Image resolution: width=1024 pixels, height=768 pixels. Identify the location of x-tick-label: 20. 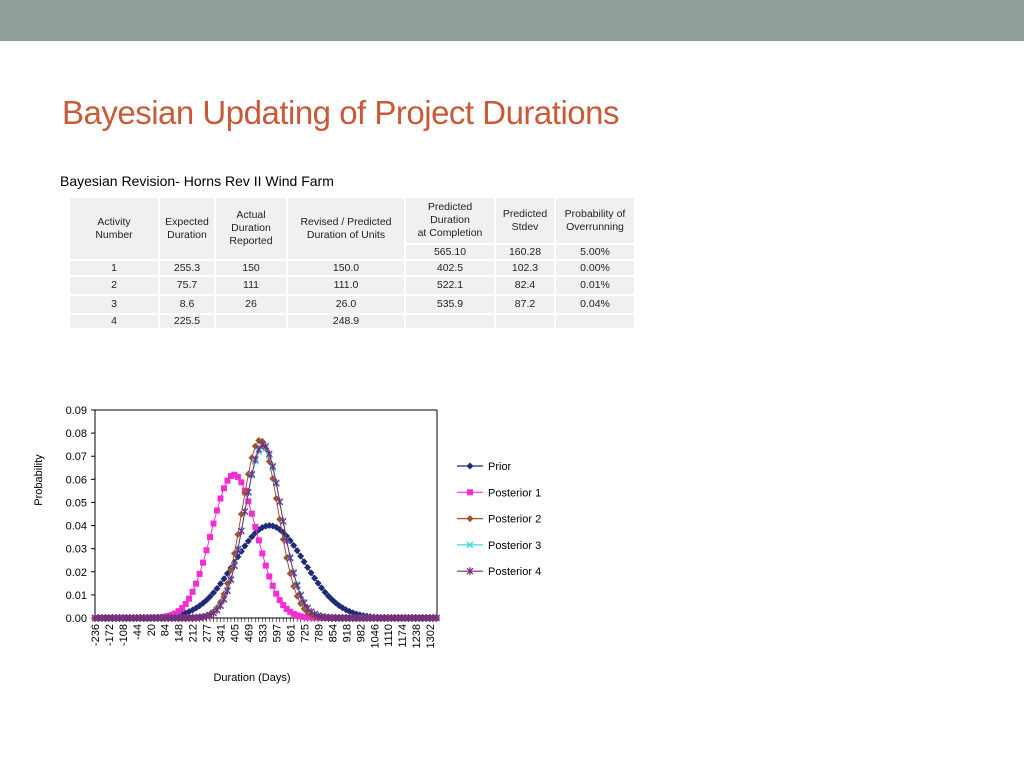
(152, 630).